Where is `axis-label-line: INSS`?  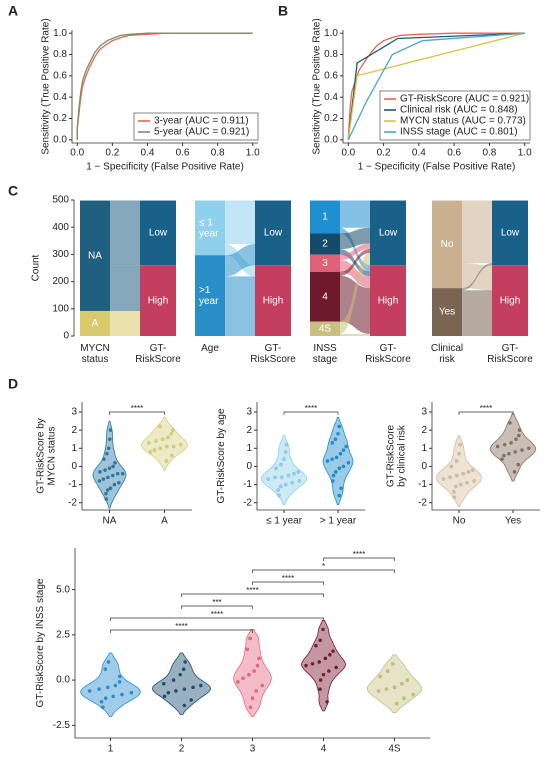 axis-label-line: INSS is located at coordinates (325, 348).